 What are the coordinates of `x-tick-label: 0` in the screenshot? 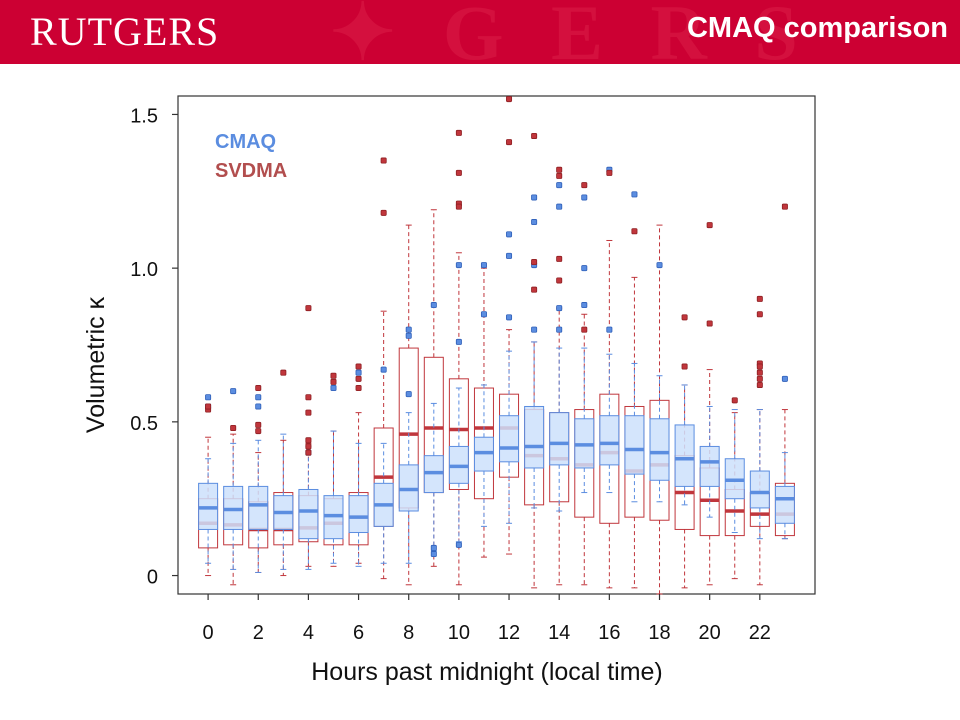 It's located at (208, 633).